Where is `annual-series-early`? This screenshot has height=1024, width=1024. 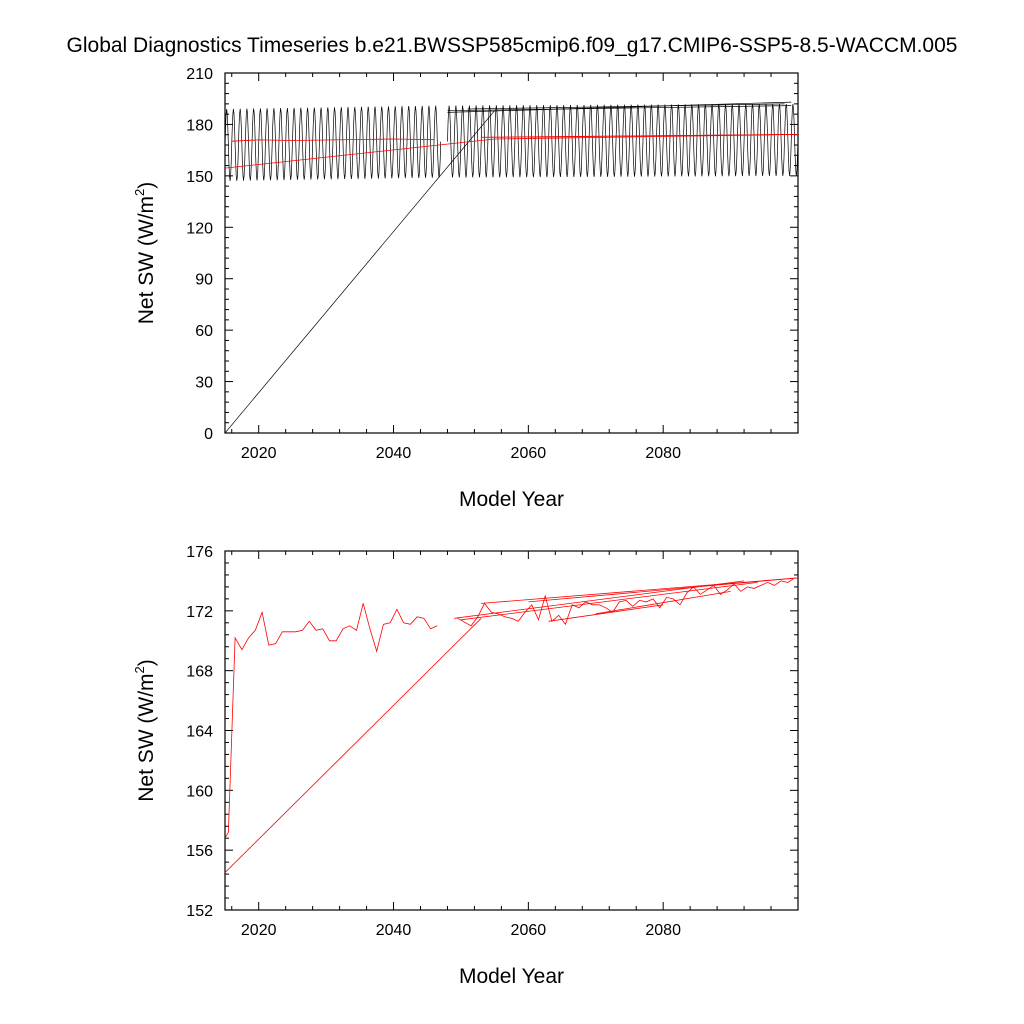
annual-series-early is located at coordinates (331, 721).